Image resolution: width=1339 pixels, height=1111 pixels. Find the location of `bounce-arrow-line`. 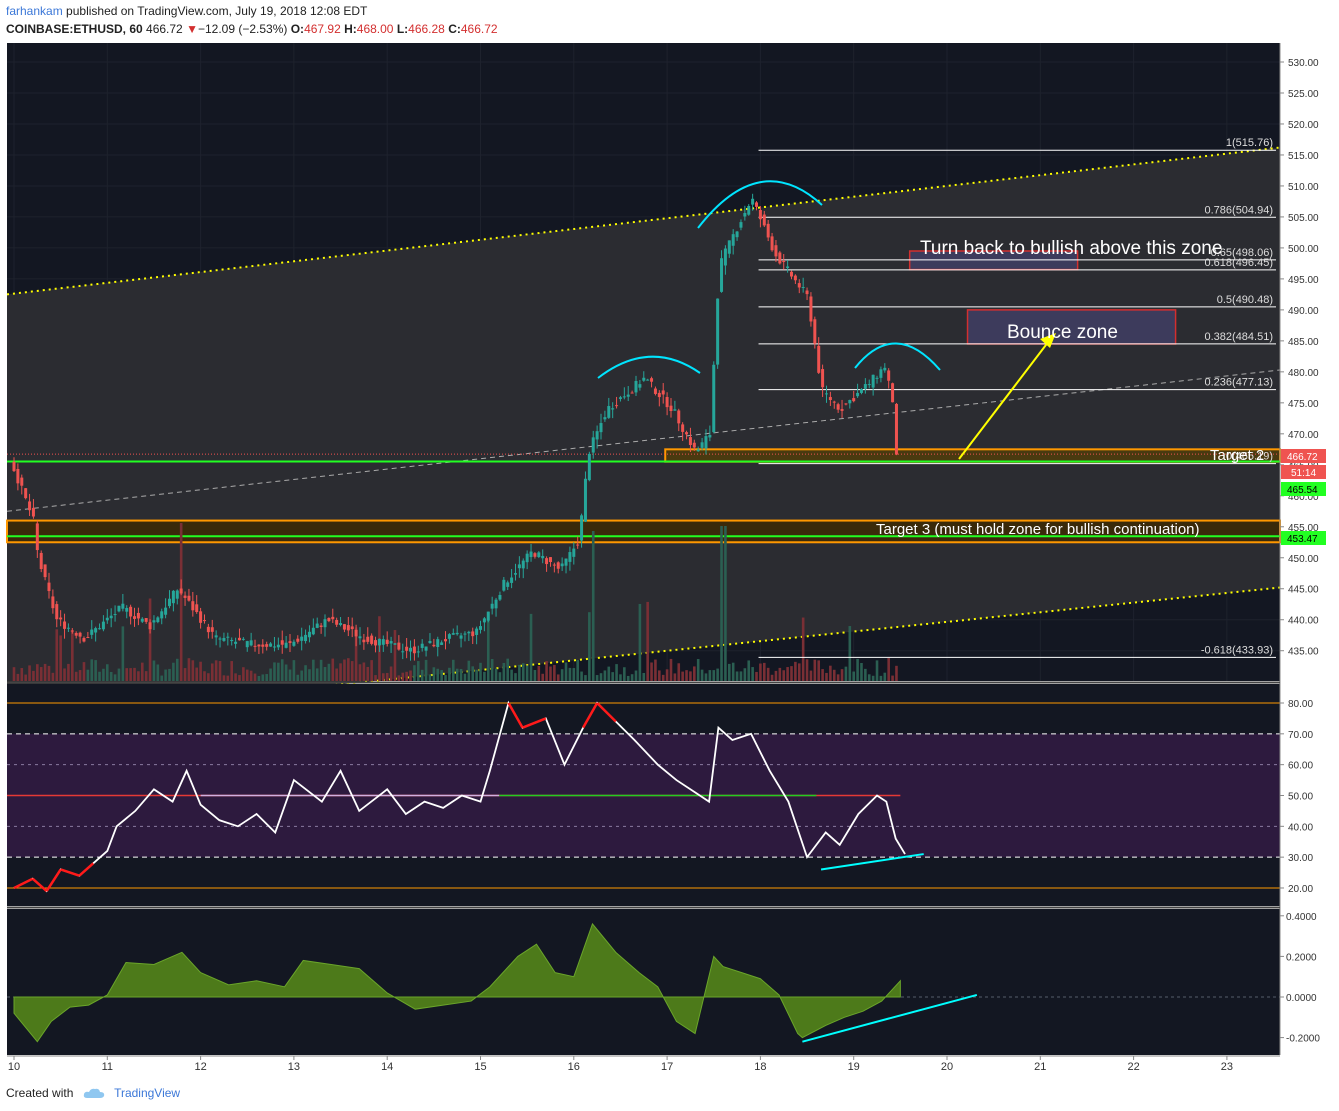

bounce-arrow-line is located at coordinates (1005, 398).